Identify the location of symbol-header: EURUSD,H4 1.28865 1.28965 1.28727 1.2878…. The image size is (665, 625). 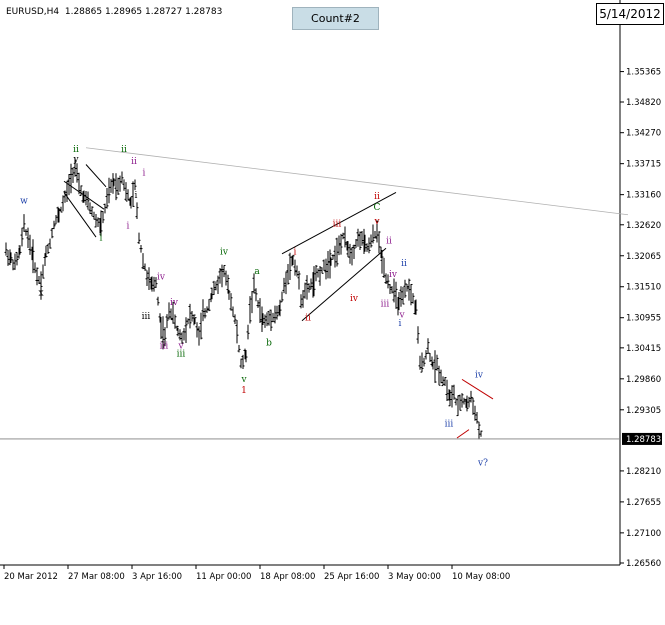
(114, 12).